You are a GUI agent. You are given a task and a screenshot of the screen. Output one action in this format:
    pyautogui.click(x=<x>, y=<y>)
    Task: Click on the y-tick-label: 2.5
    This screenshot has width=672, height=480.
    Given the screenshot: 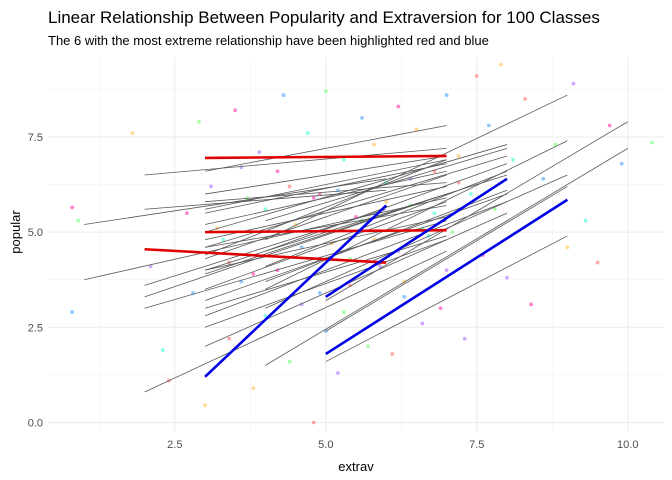 What is the action you would take?
    pyautogui.click(x=35, y=328)
    